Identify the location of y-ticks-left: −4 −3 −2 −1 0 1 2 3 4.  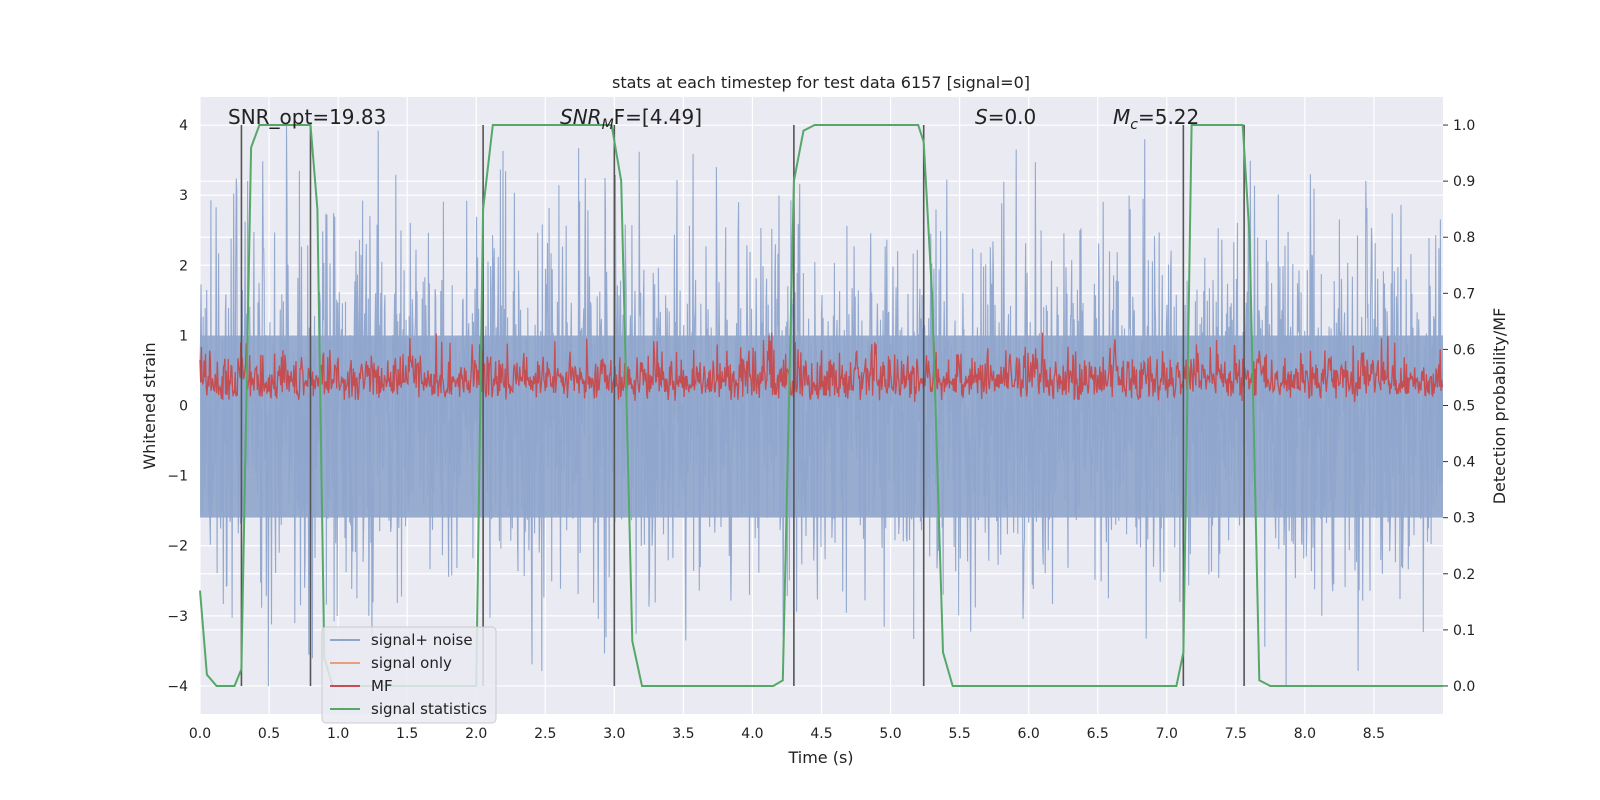
(177, 406).